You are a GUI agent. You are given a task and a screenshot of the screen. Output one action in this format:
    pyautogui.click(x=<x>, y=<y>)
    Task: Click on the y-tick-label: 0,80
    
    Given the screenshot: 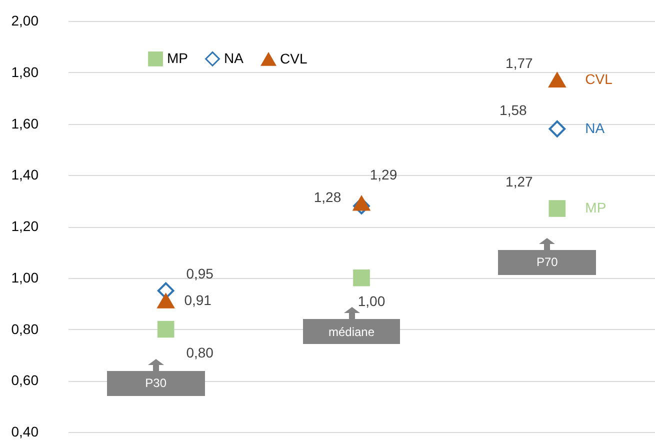 What is the action you would take?
    pyautogui.click(x=25, y=328)
    